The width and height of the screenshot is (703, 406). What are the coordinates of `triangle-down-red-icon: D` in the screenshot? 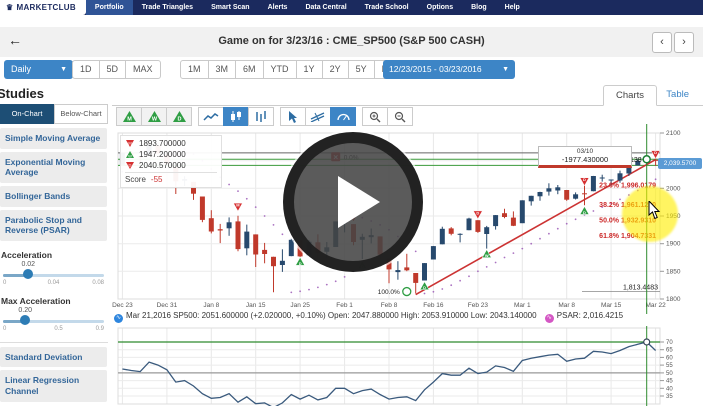 It's located at (130, 165).